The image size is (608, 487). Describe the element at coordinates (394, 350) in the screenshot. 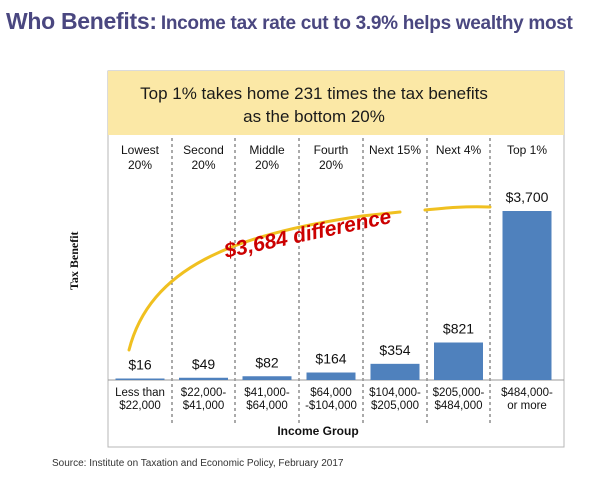

I see `data-label: $354` at that location.